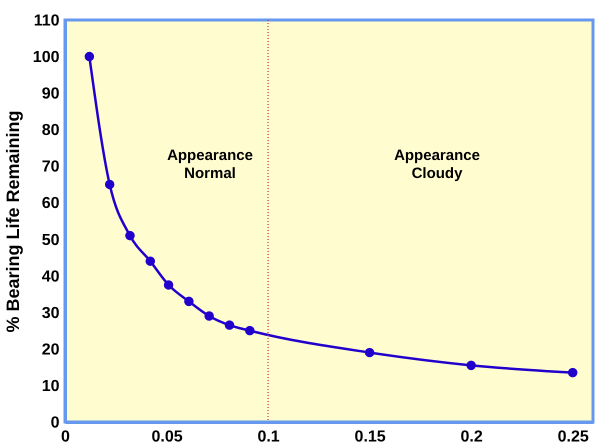 This screenshot has height=445, width=602. I want to click on annotation: Appearance Normal, so click(210, 164).